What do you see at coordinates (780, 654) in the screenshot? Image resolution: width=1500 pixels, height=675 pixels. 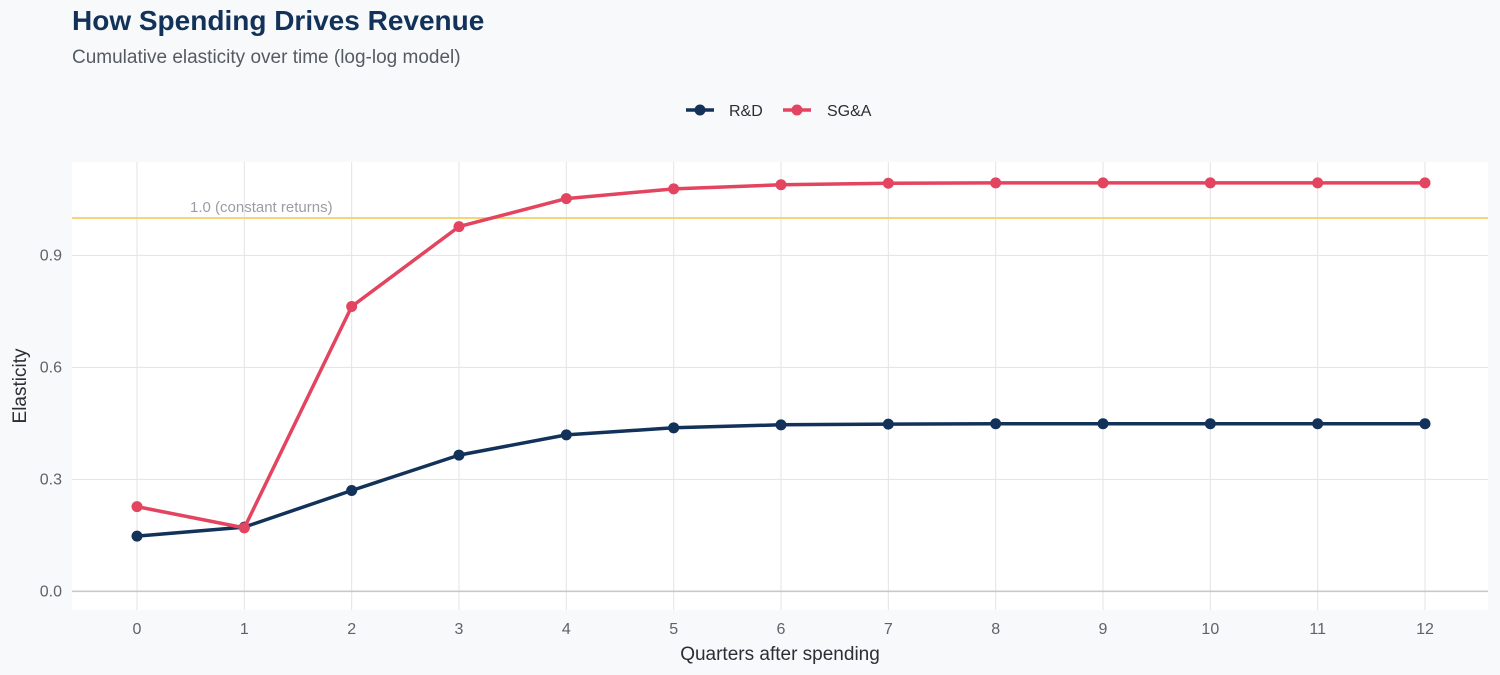 I see `x-axis-title: Quarters after spending` at bounding box center [780, 654].